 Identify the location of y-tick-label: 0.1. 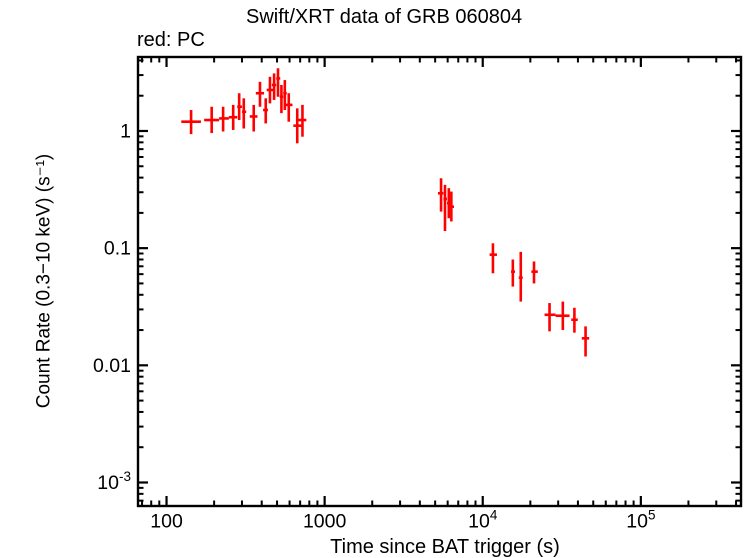
(117, 249).